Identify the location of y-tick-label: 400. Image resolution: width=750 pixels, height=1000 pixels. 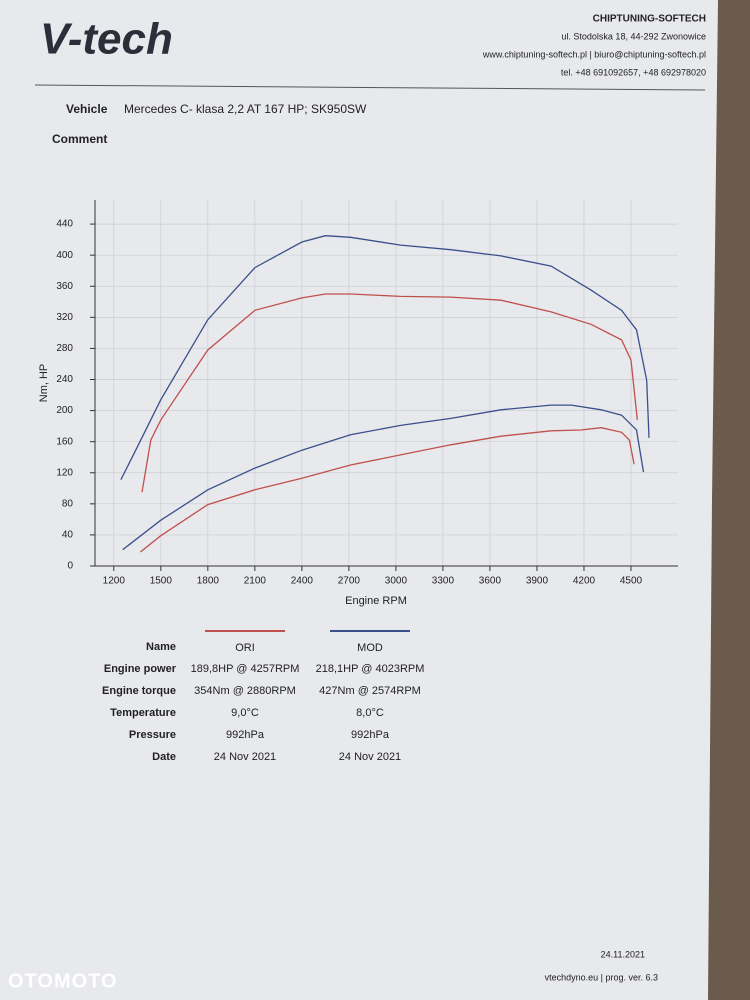
(64, 255).